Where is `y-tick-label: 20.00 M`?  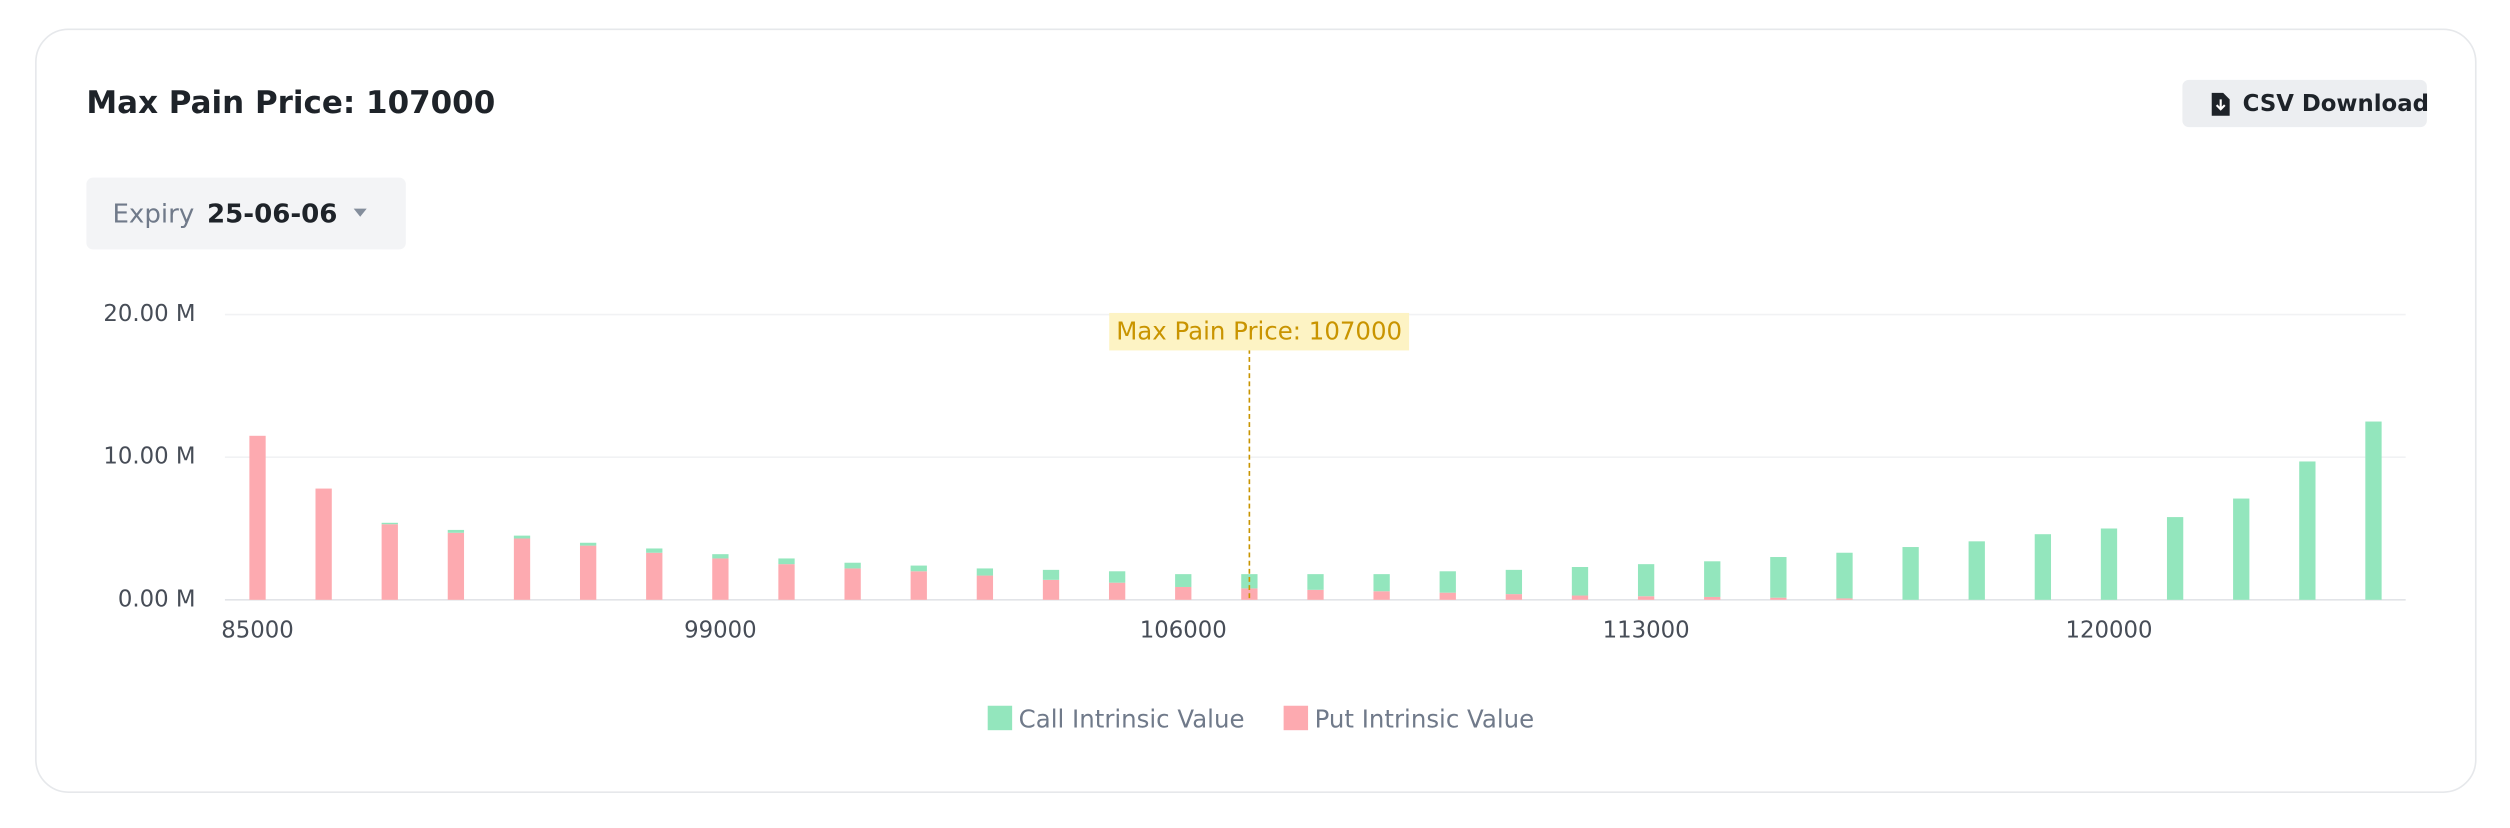
y-tick-label: 20.00 M is located at coordinates (149, 314).